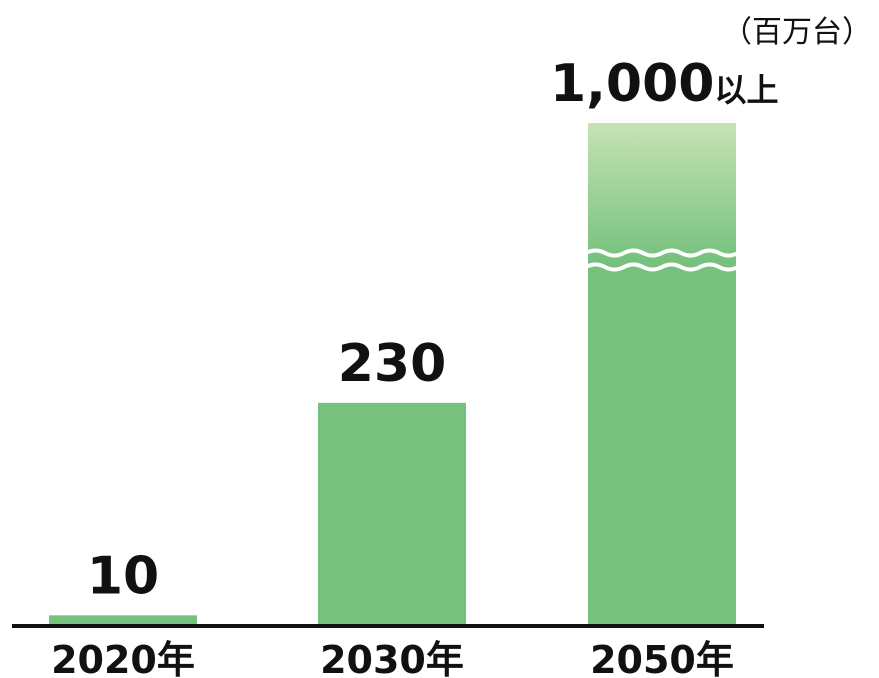 Image resolution: width=879 pixels, height=678 pixels. I want to click on value-number: 10, so click(123, 576).